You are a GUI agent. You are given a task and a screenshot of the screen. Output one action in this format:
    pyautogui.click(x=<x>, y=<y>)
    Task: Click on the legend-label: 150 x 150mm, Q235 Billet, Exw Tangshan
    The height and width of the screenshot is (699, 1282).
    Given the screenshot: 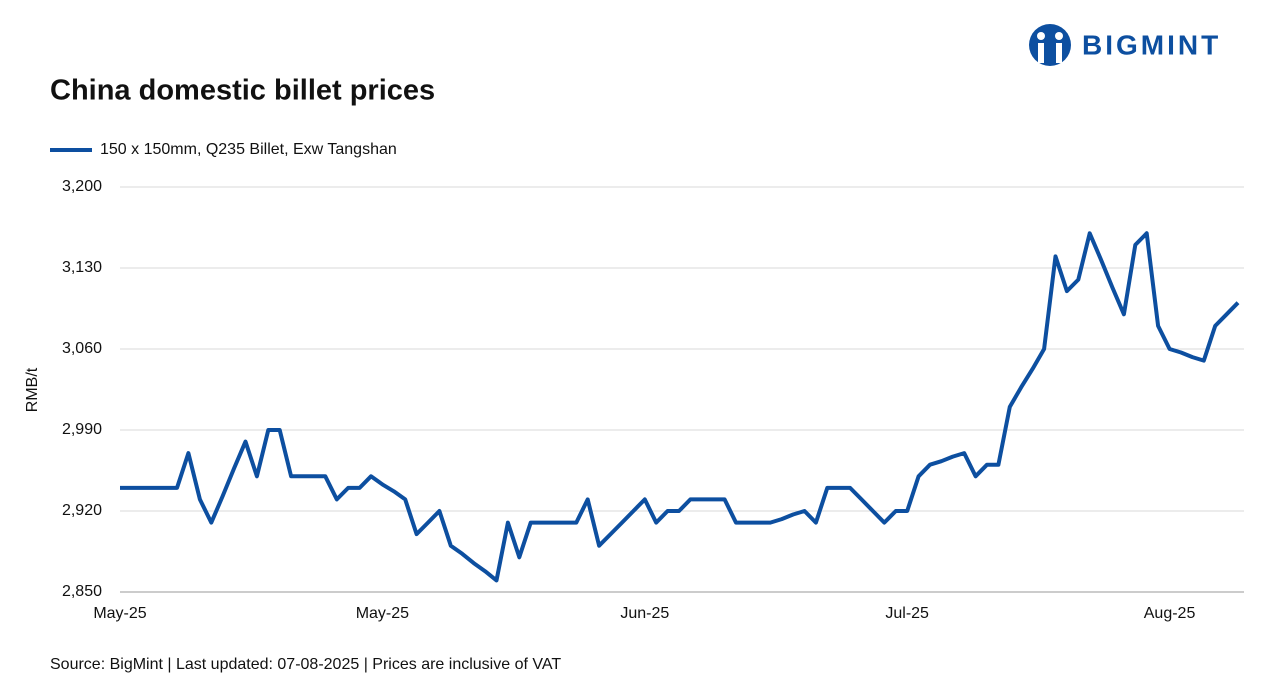 What is the action you would take?
    pyautogui.click(x=248, y=149)
    